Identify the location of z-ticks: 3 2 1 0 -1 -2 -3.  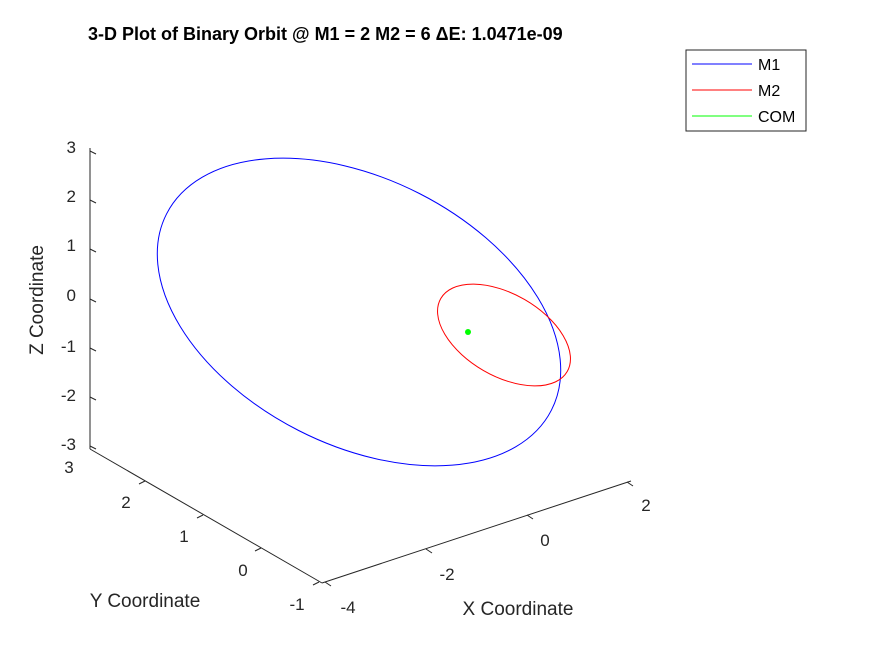
(79, 296).